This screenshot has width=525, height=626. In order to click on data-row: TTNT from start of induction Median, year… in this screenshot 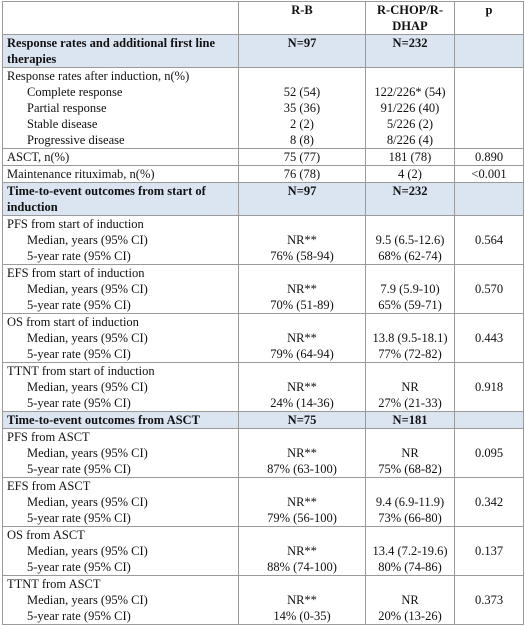, I will do `click(263, 387)`.